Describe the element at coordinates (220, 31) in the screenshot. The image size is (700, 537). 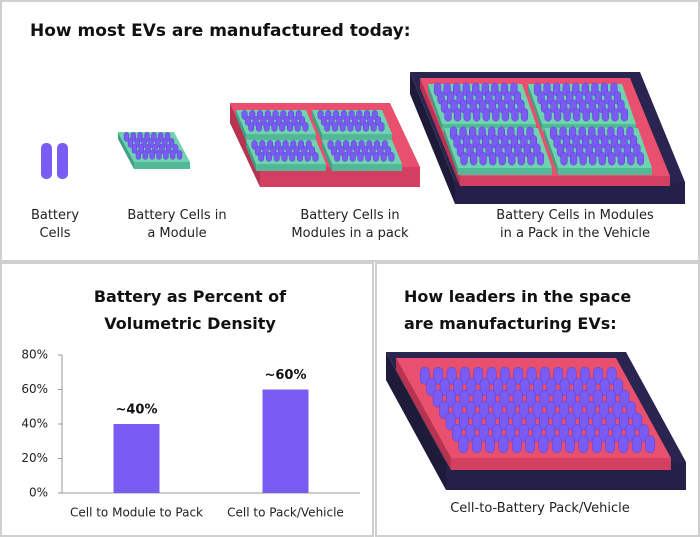
I see `header-title: How most EVs are manufactured today:` at that location.